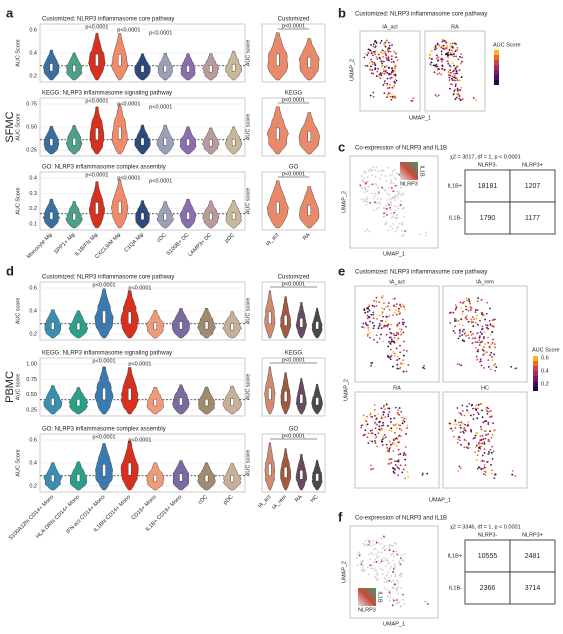 The image size is (563, 634). I want to click on side-title: KEGG, so click(294, 354).